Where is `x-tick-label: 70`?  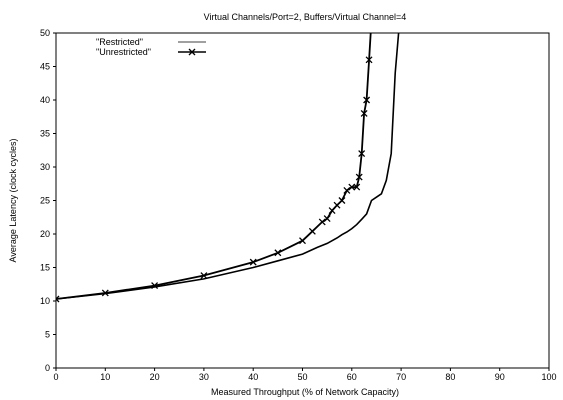
x-tick-label: 70 is located at coordinates (401, 377).